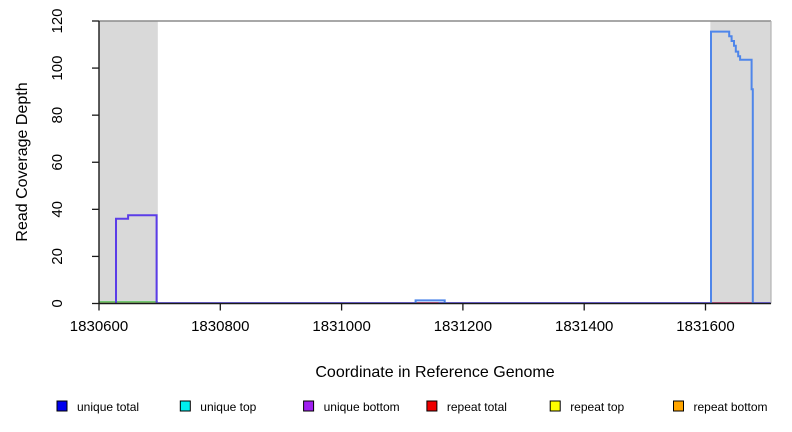  I want to click on legend-item: repeat total, so click(466, 407).